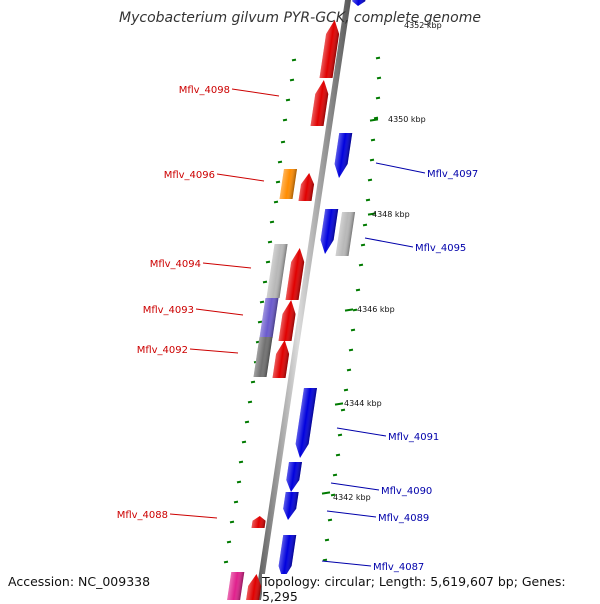 This screenshot has width=600, height=604. I want to click on gene-label: Mflv_4095, so click(440, 248).